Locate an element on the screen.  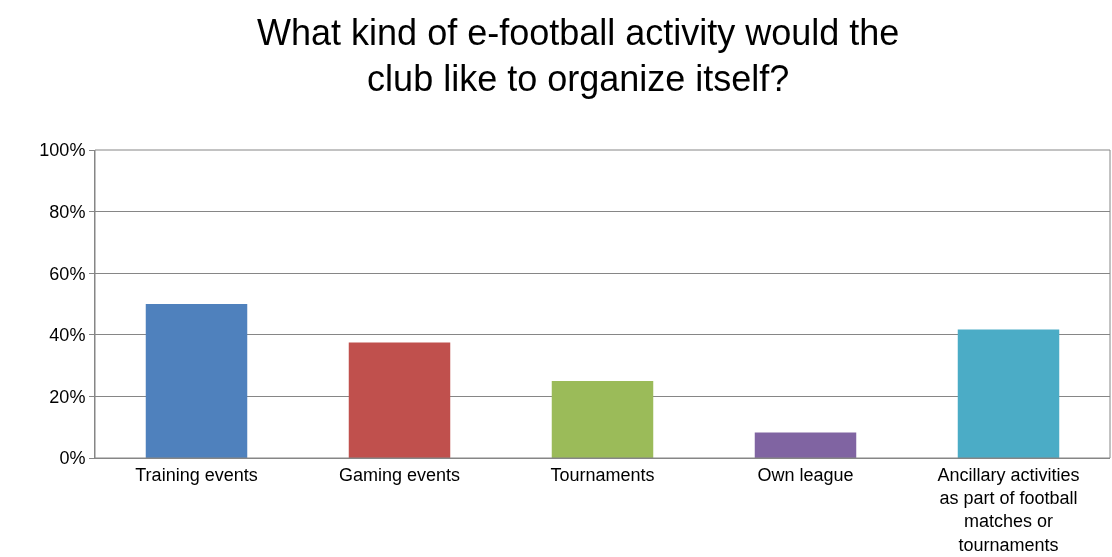
x-tick-label: Tournaments is located at coordinates (602, 474).